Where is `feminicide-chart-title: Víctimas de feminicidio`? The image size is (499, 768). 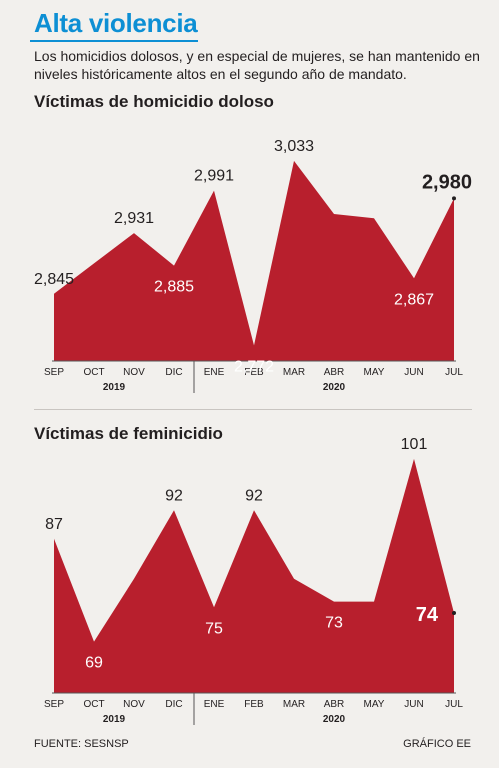
feminicide-chart-title: Víctimas de feminicidio is located at coordinates (128, 433).